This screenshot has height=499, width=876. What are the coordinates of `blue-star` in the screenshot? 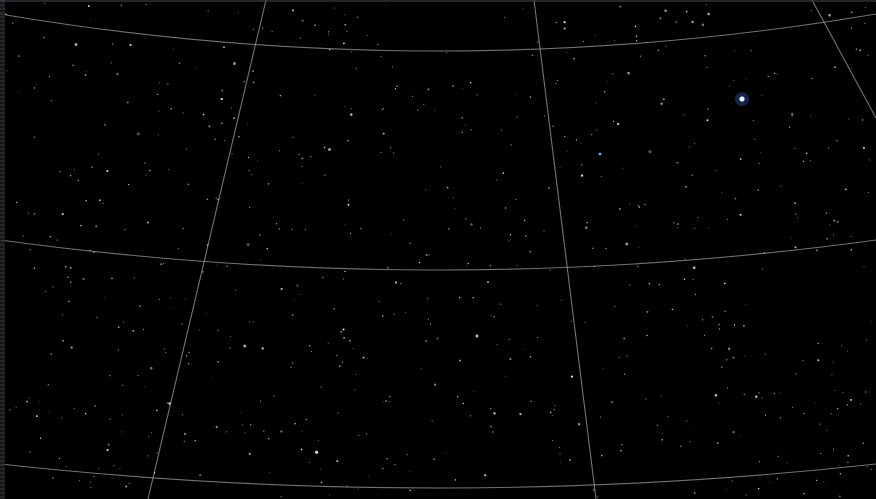 It's located at (600, 154).